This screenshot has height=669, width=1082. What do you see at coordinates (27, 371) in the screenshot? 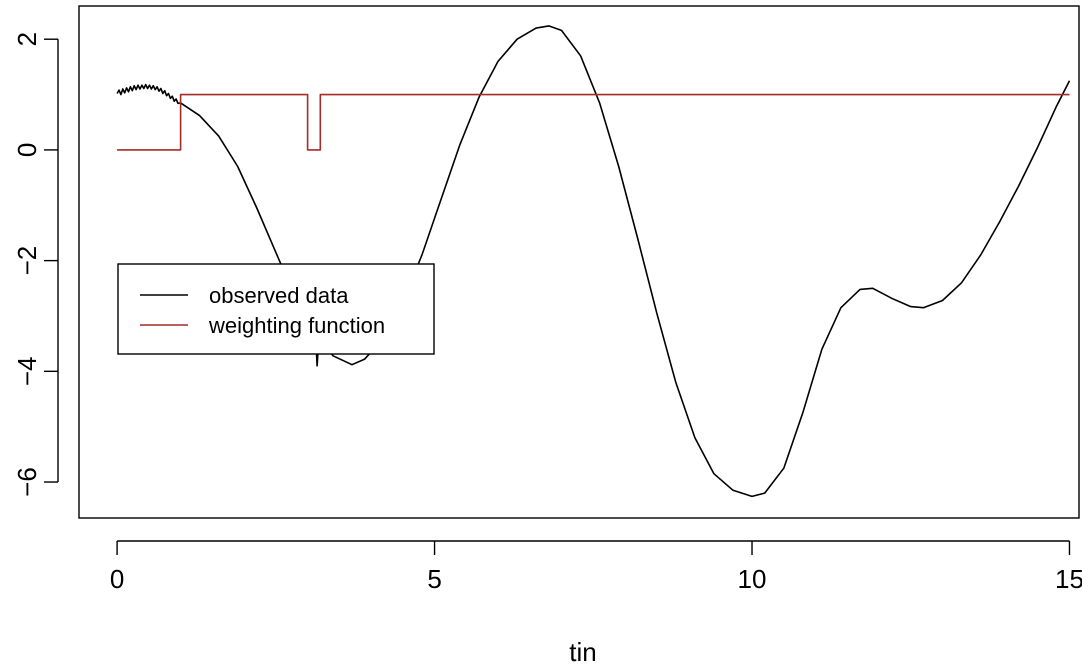
I see `y-tick-label: −4` at bounding box center [27, 371].